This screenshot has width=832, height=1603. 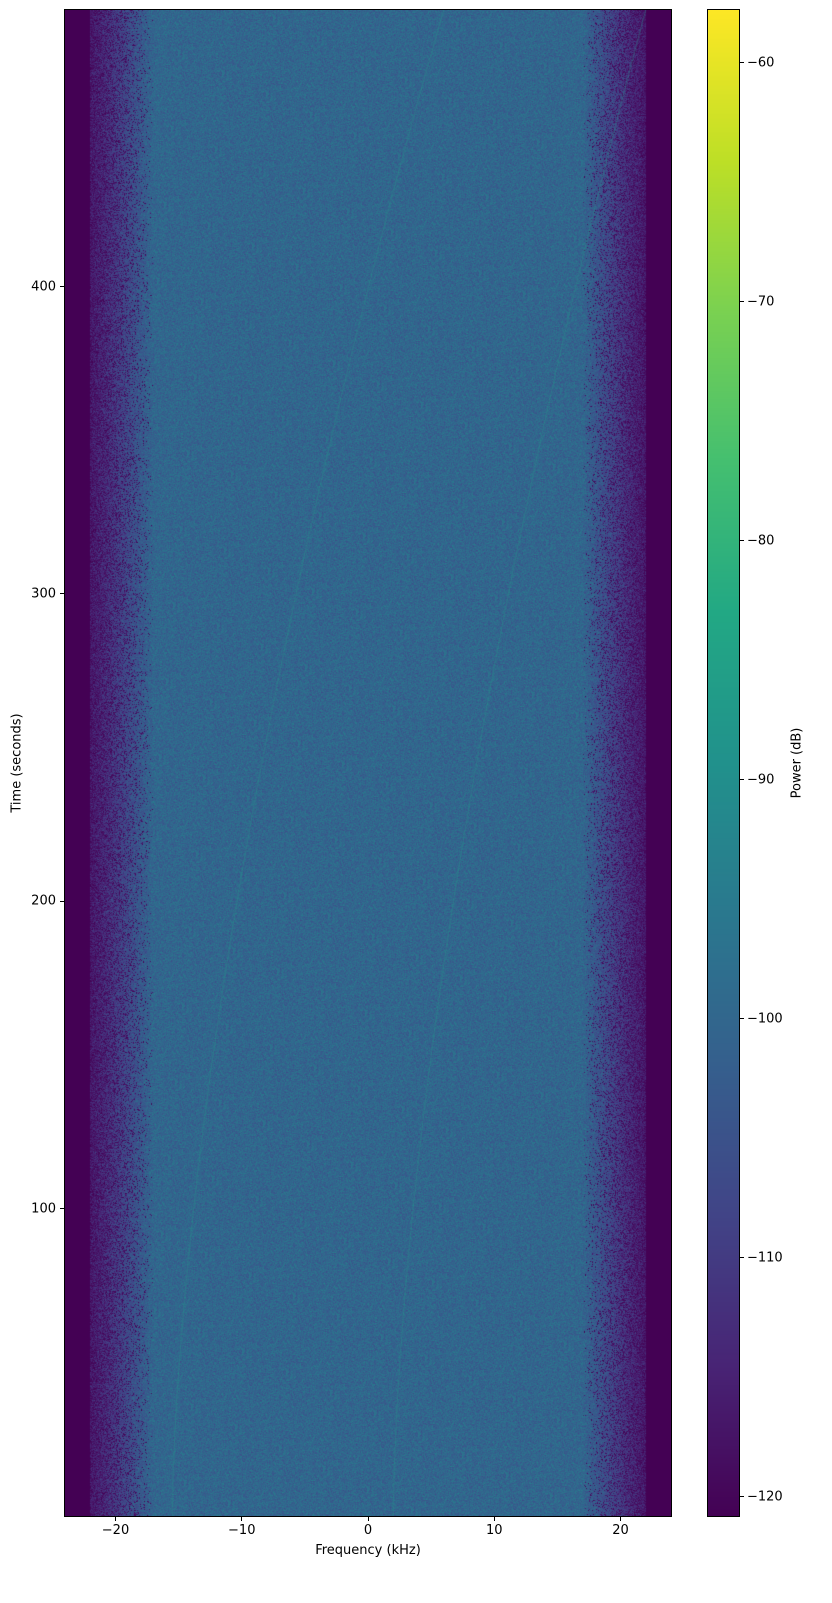 I want to click on colorbar-label: Power (dB), so click(x=797, y=763).